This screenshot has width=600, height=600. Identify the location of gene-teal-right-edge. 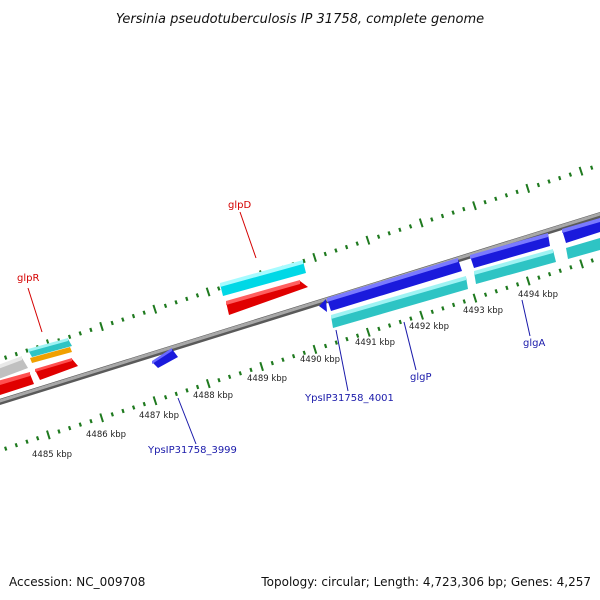
(583, 248).